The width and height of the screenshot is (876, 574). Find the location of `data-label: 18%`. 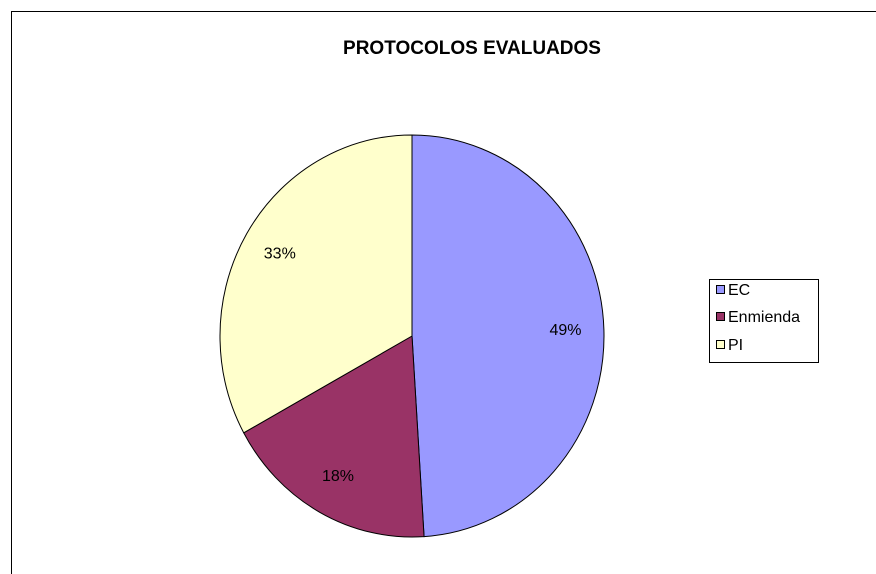

data-label: 18% is located at coordinates (338, 476).